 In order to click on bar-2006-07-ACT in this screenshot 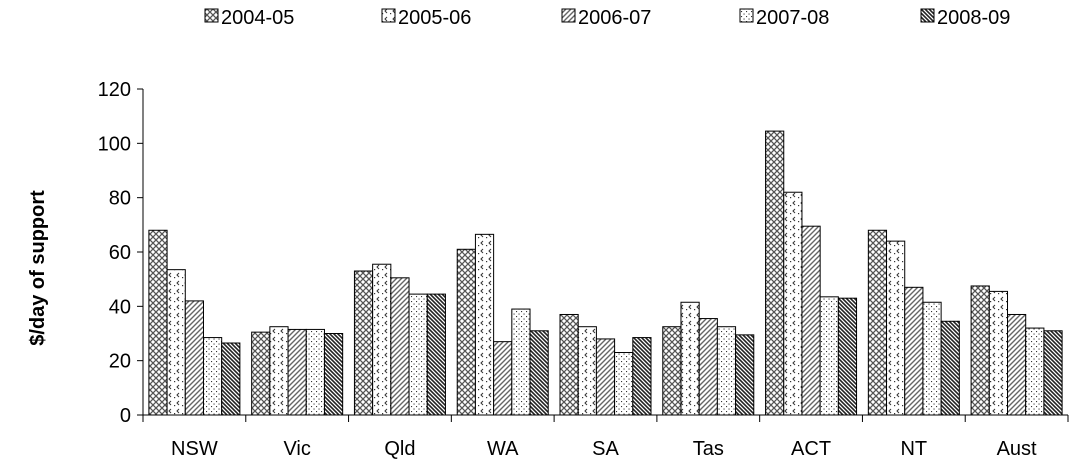, I will do `click(811, 320)`.